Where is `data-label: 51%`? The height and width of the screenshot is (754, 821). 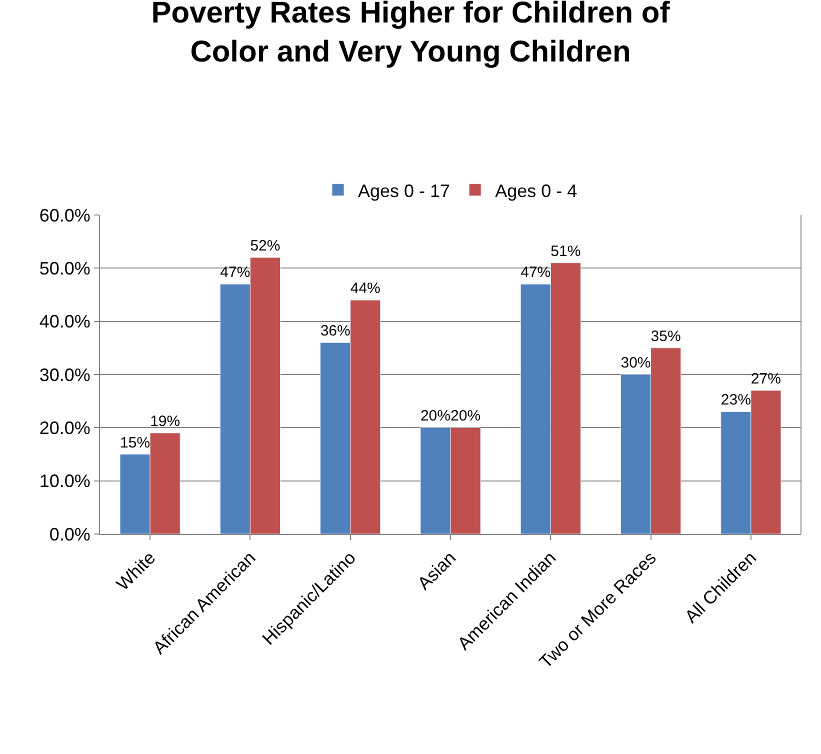
data-label: 51% is located at coordinates (565, 251).